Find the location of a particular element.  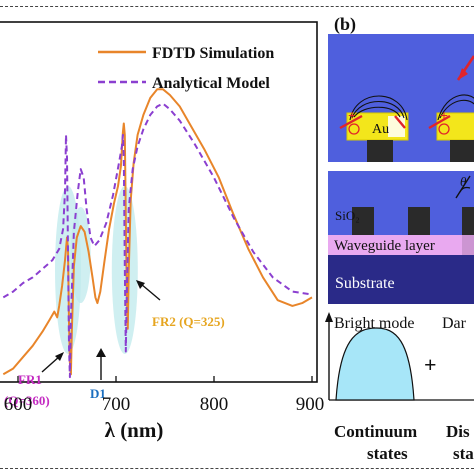

waveguide-label: Waveguide layer is located at coordinates (384, 246).